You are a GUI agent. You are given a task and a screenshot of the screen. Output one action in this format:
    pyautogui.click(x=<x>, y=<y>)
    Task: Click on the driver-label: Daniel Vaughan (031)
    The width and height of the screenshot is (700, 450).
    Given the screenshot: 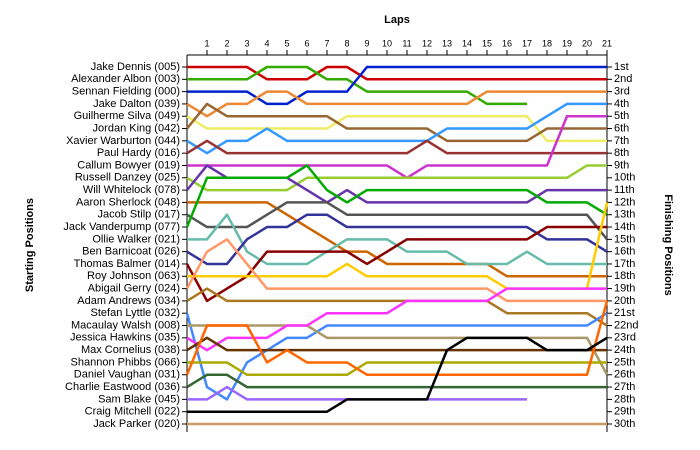 What is the action you would take?
    pyautogui.click(x=127, y=375)
    